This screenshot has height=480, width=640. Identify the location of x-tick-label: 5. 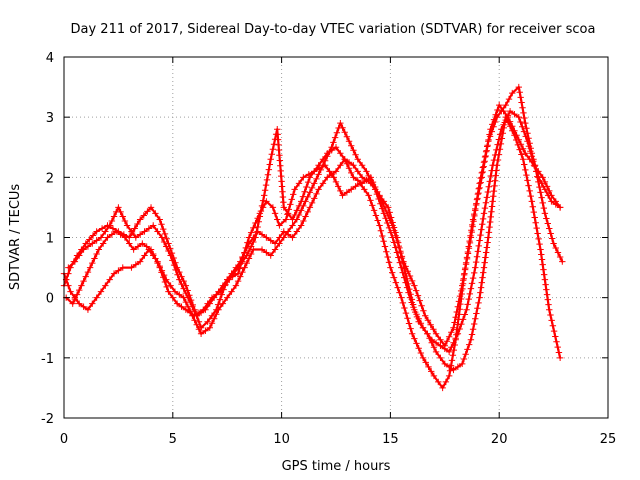
(173, 439).